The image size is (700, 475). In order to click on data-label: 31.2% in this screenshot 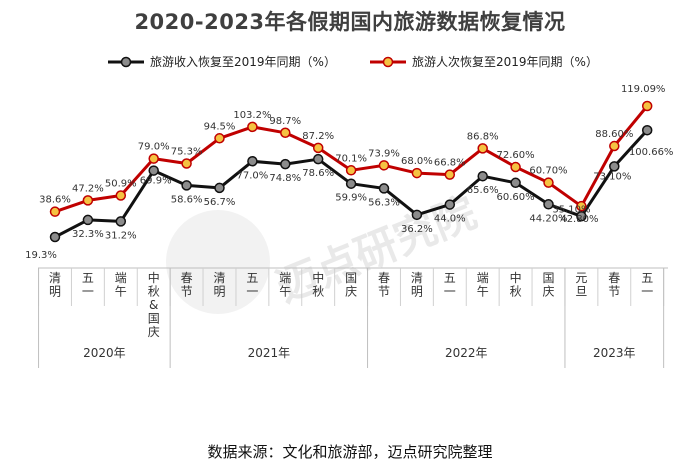, I will do `click(121, 235)`.